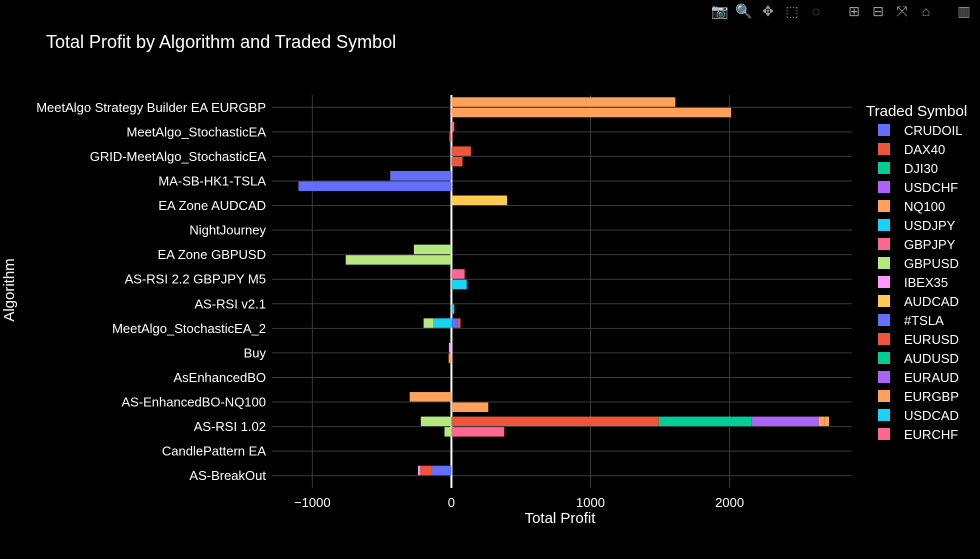 The width and height of the screenshot is (980, 559). Describe the element at coordinates (212, 180) in the screenshot. I see `y-tick-label: MA-SB-HK1-TSLA` at that location.